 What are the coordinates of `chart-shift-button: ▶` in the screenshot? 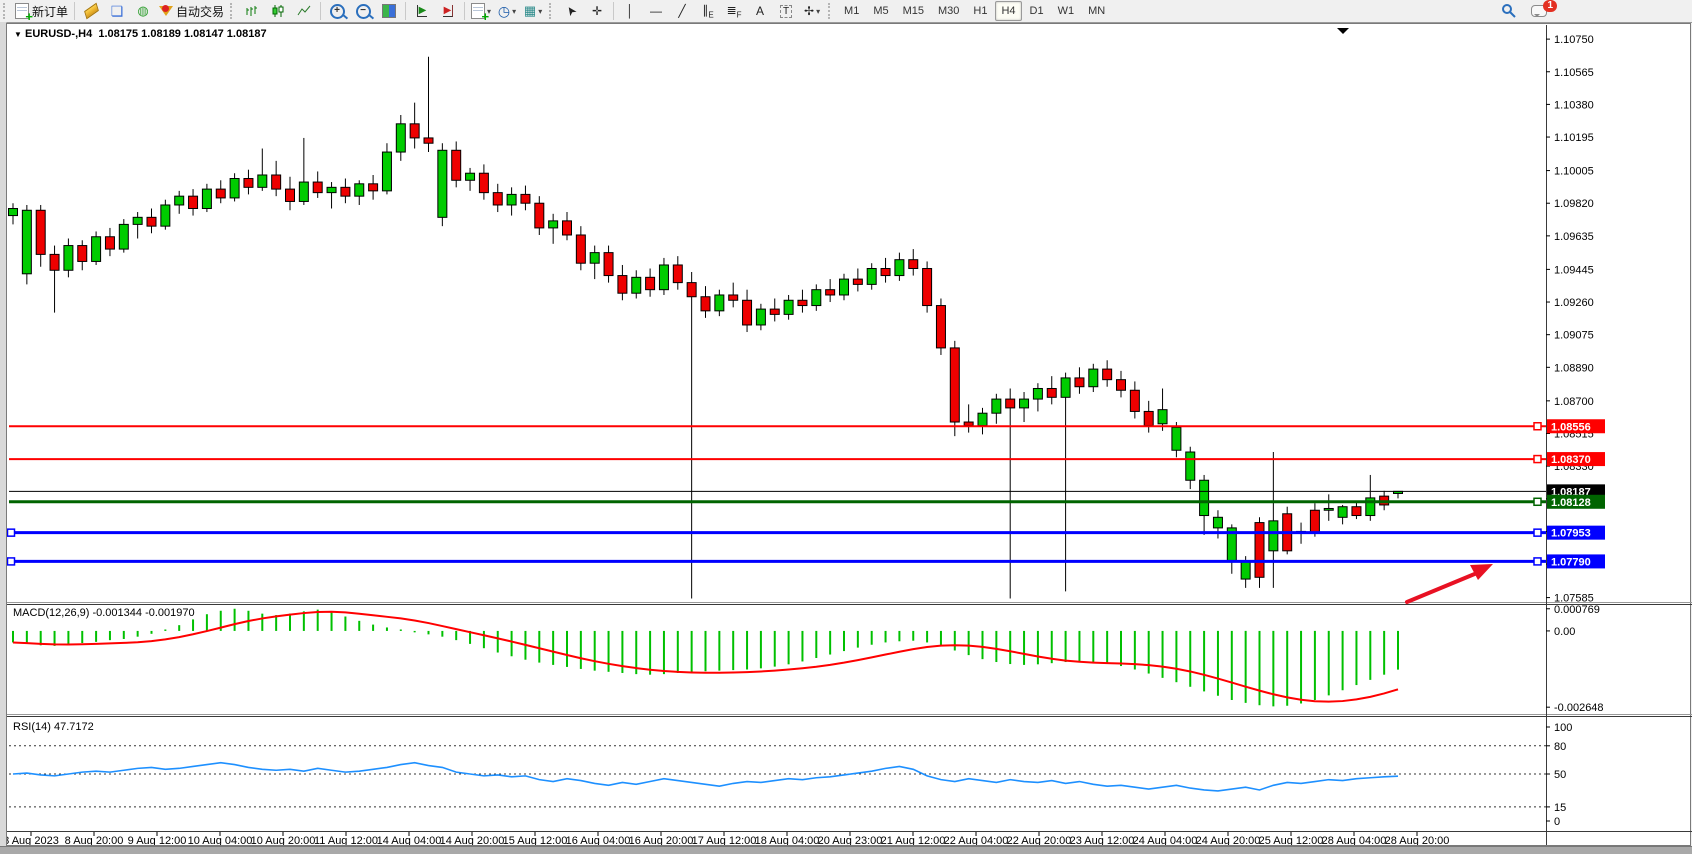 It's located at (448, 11).